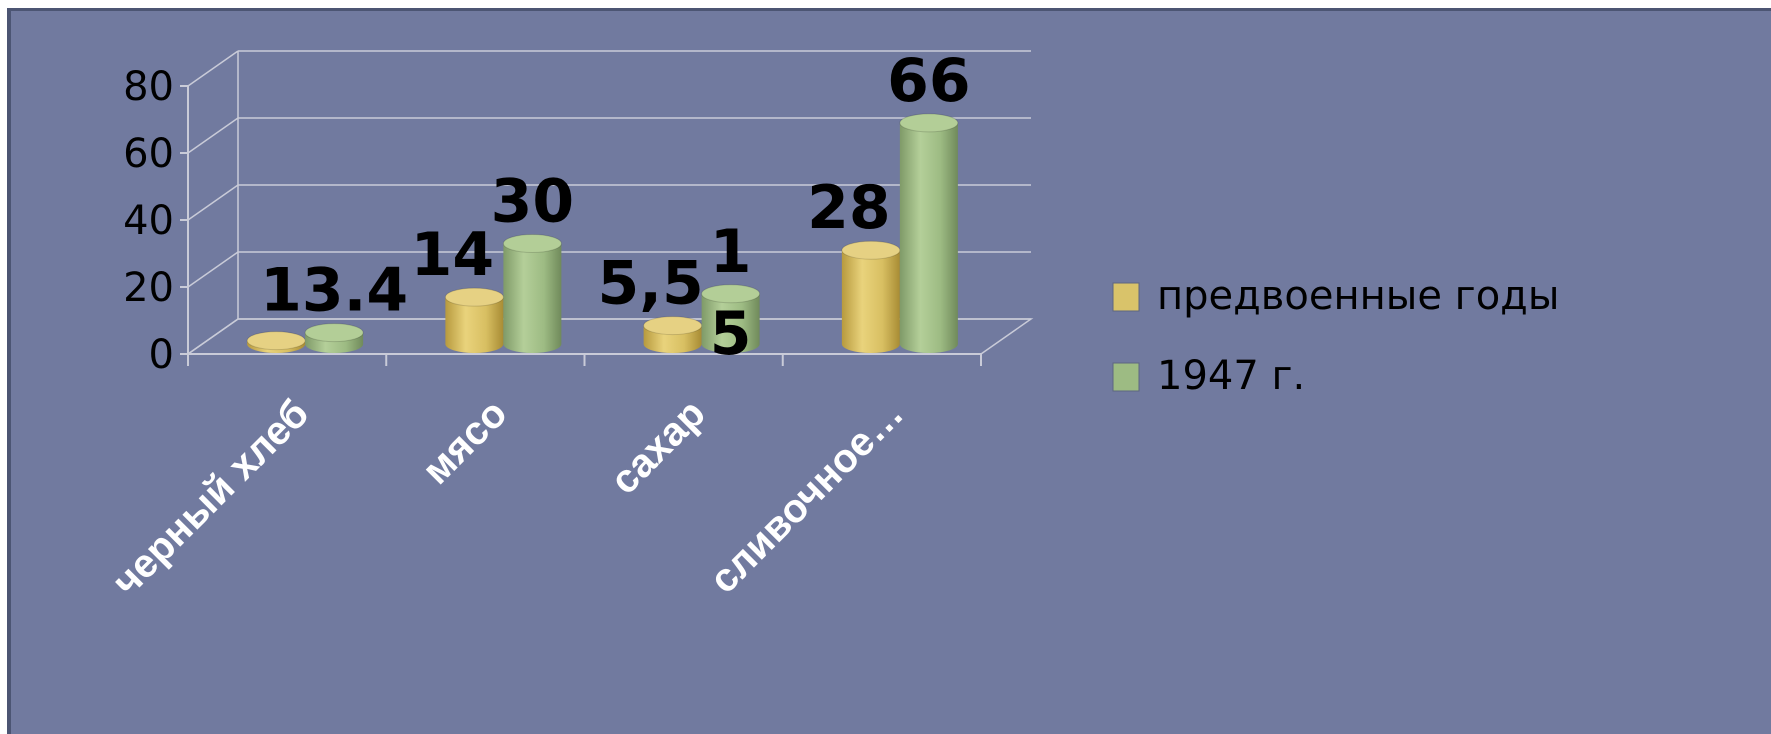 This screenshot has width=1771, height=734. Describe the element at coordinates (161, 355) in the screenshot. I see `y-tick-label: 0` at that location.